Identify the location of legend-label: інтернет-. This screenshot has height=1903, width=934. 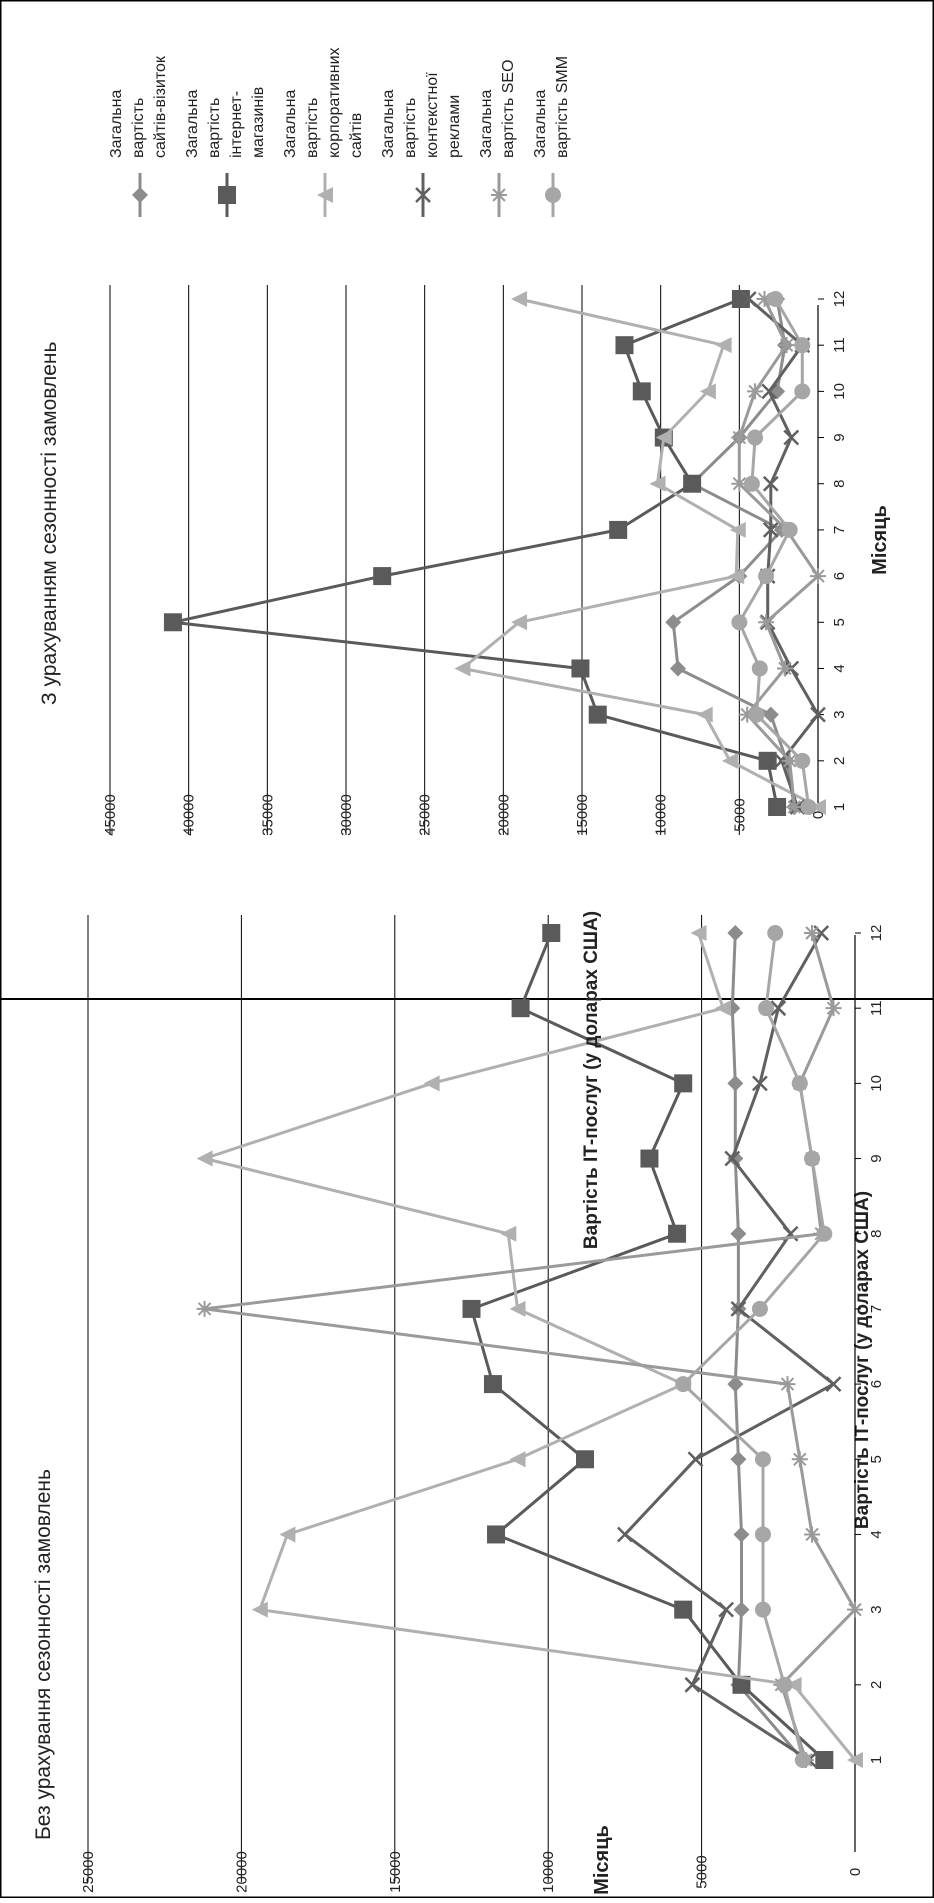
(236, 124).